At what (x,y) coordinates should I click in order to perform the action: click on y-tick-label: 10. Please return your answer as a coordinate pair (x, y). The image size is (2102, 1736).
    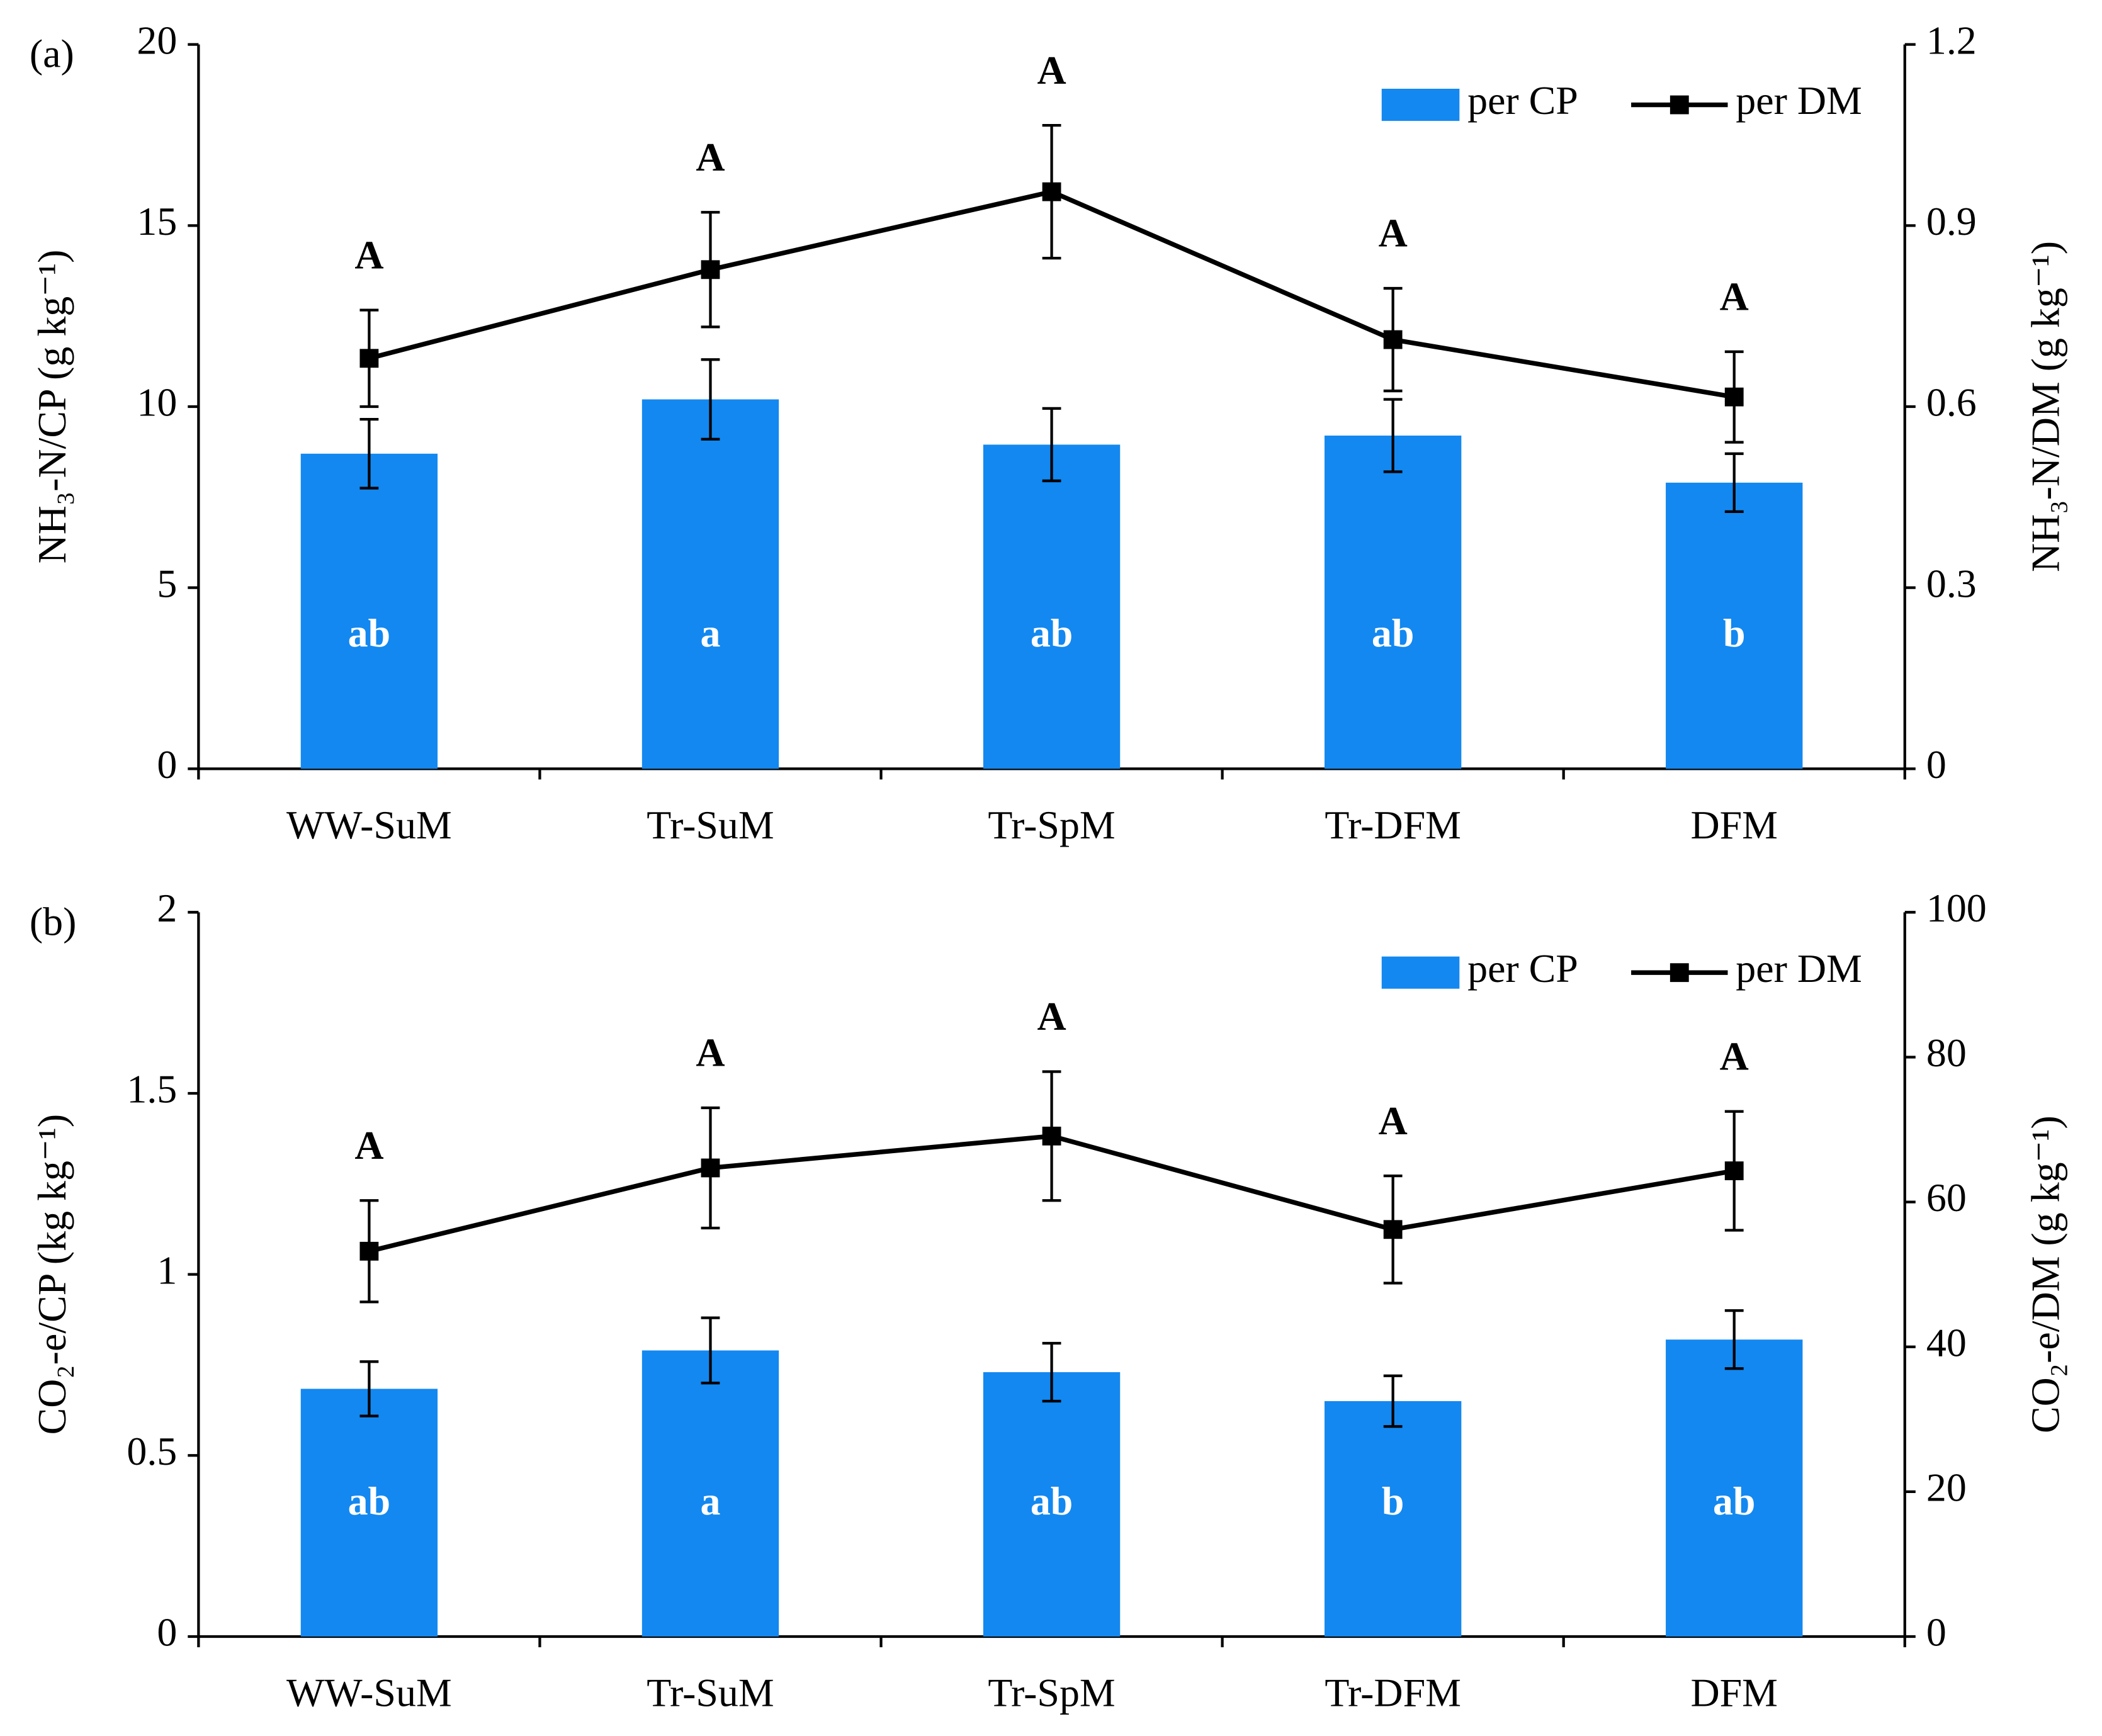
    Looking at the image, I should click on (157, 402).